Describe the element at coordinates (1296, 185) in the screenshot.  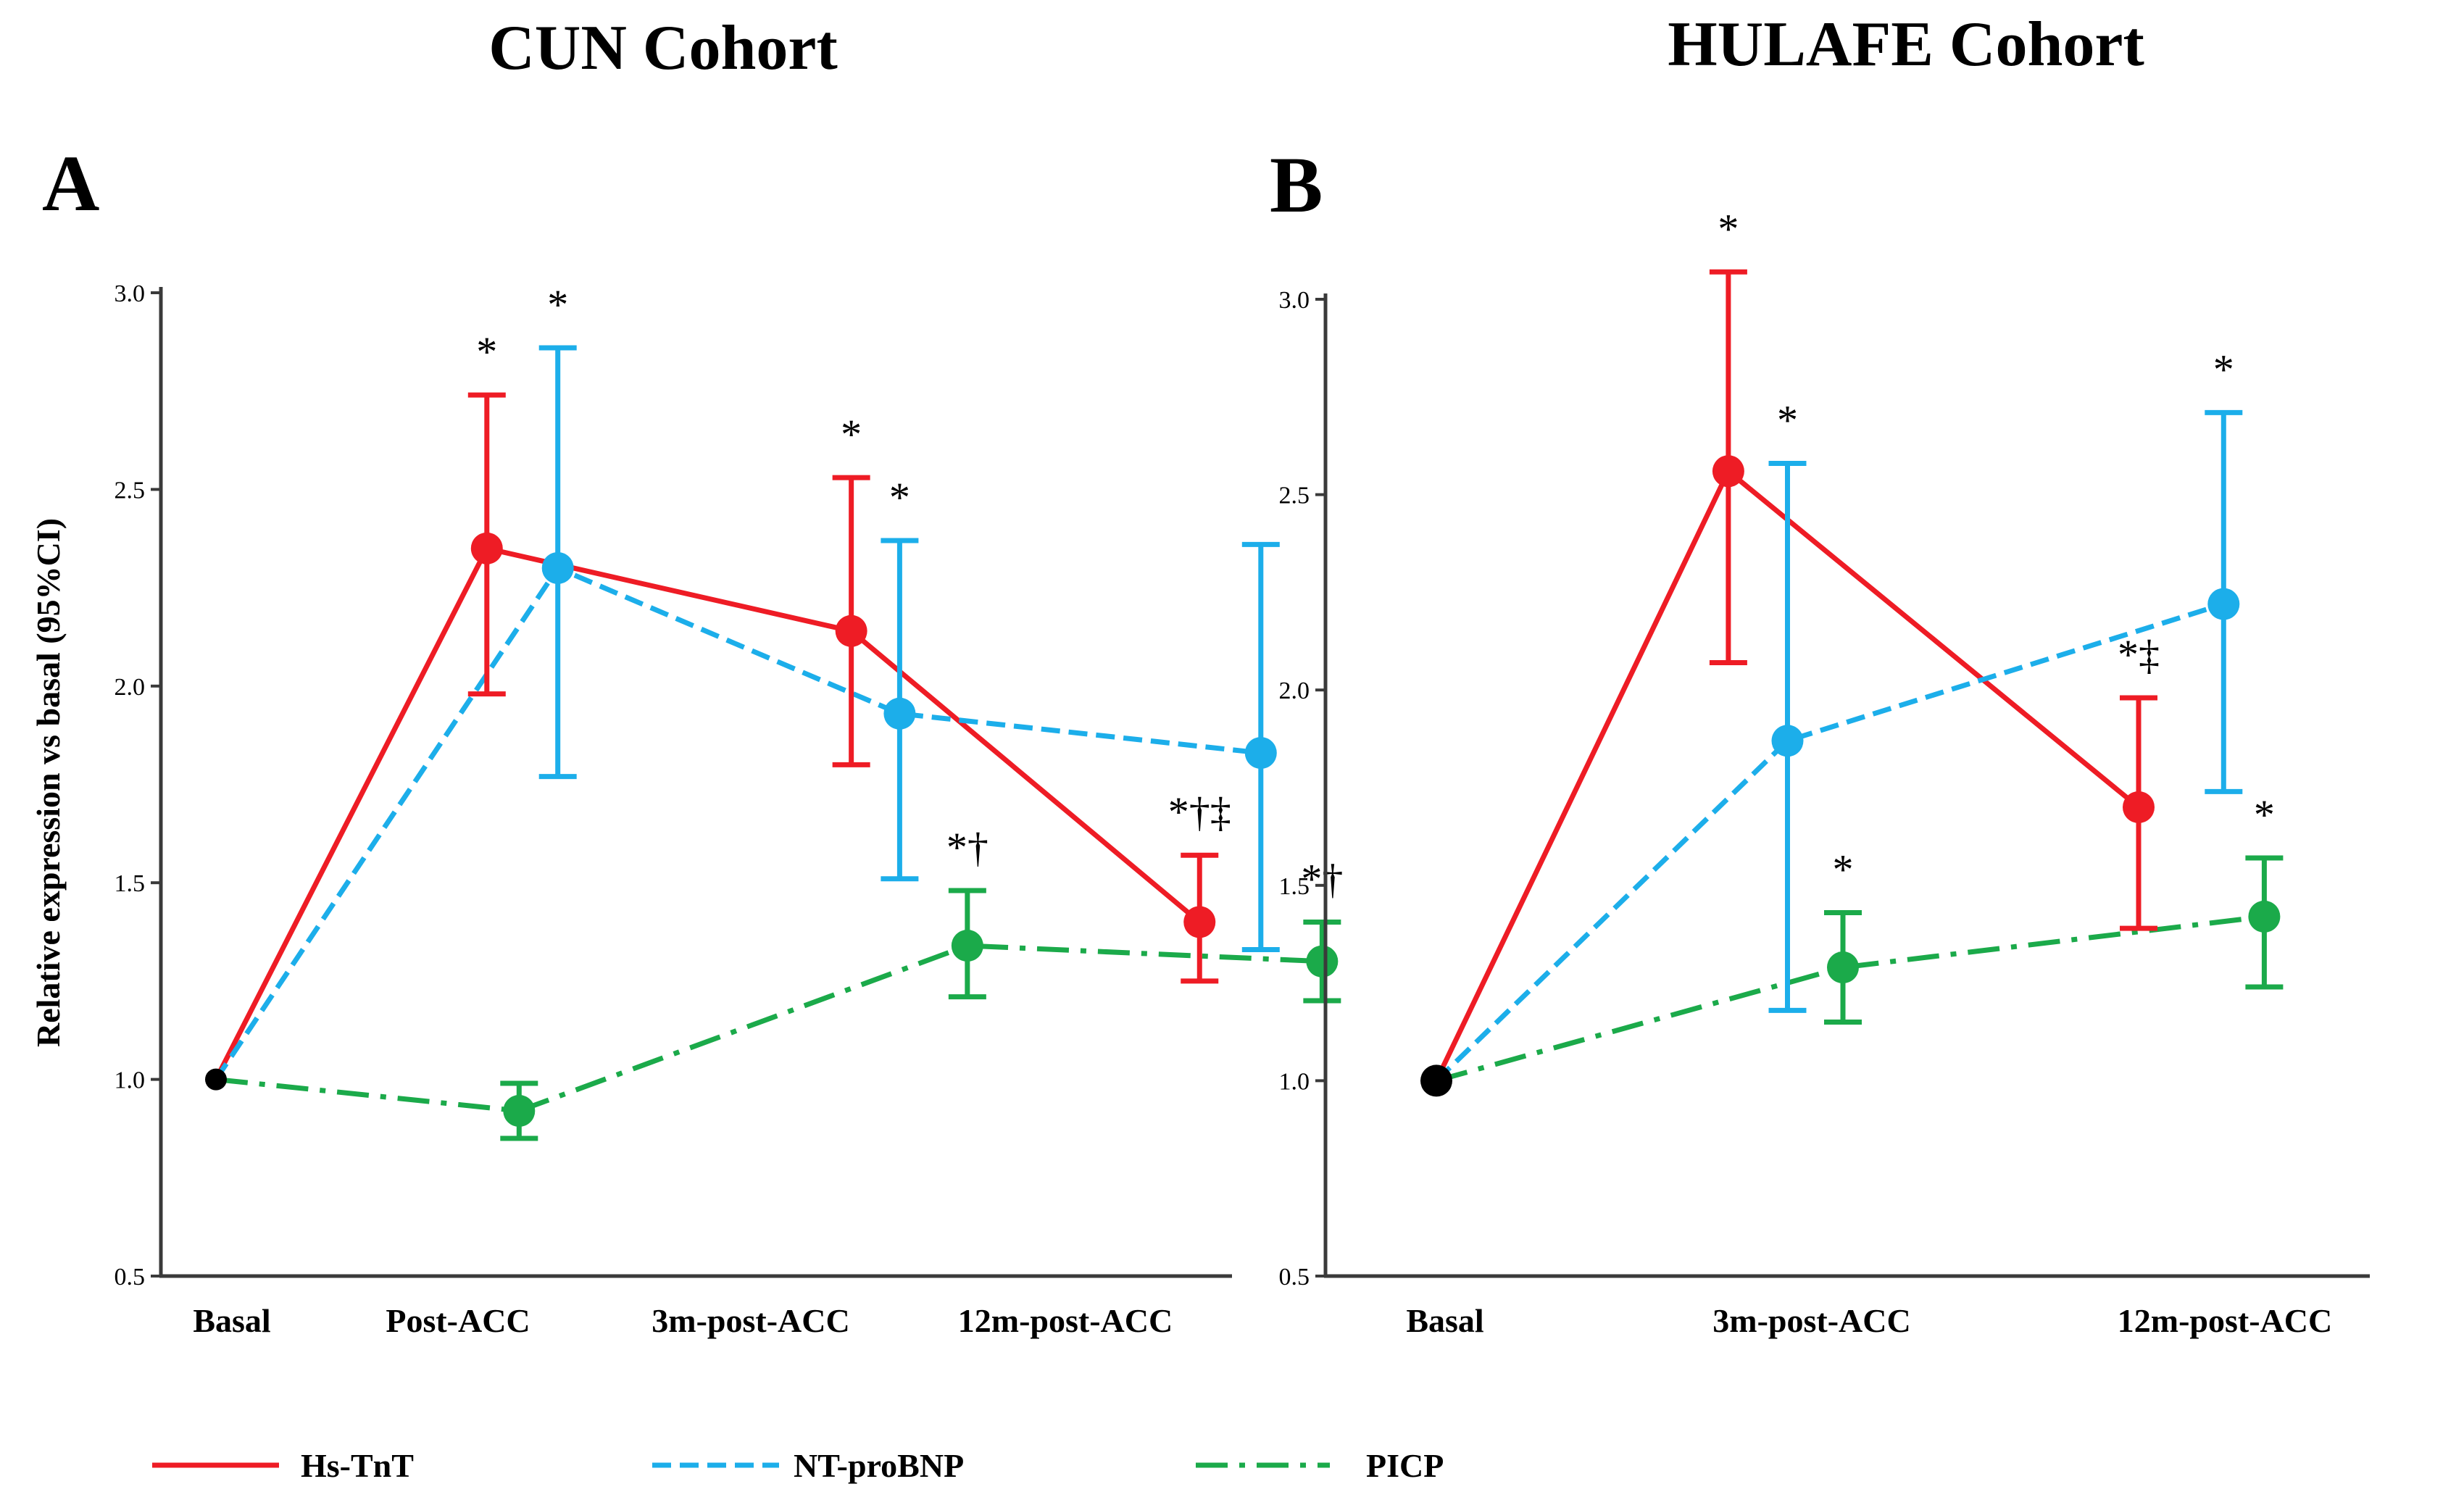
I see `panel-b-letter: B` at that location.